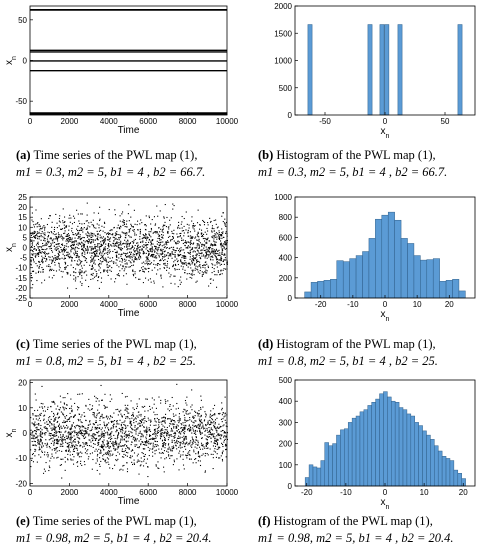 This screenshot has width=482, height=550. I want to click on xtick-label-d-2: 0, so click(385, 304).